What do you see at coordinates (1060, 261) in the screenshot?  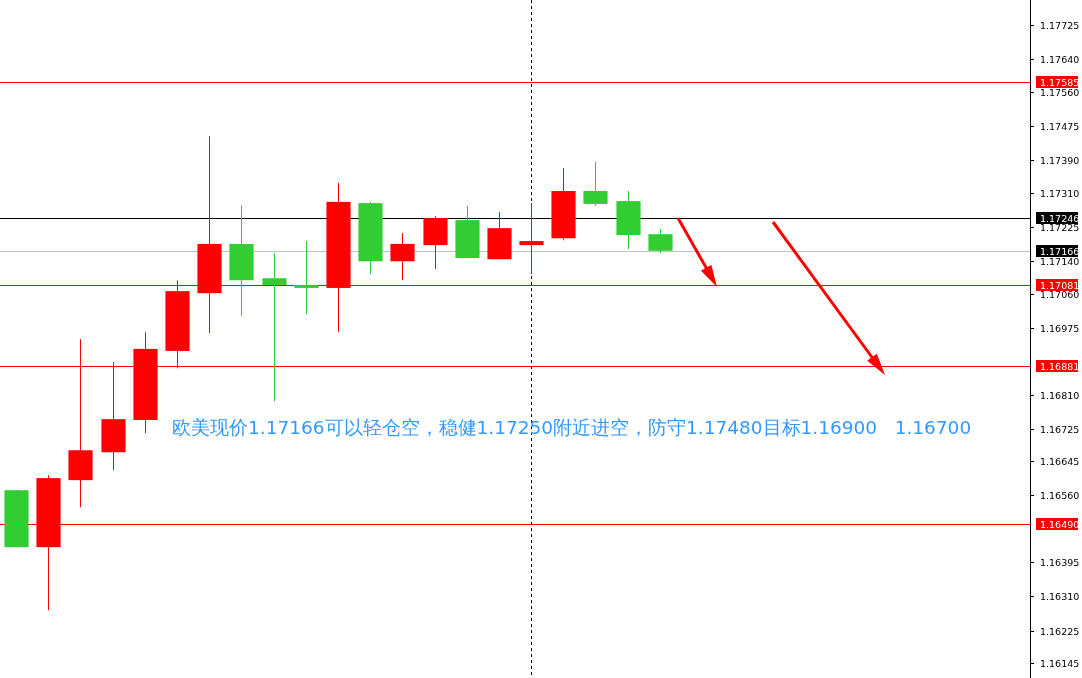 I see `y-tick-label: 1.17140` at bounding box center [1060, 261].